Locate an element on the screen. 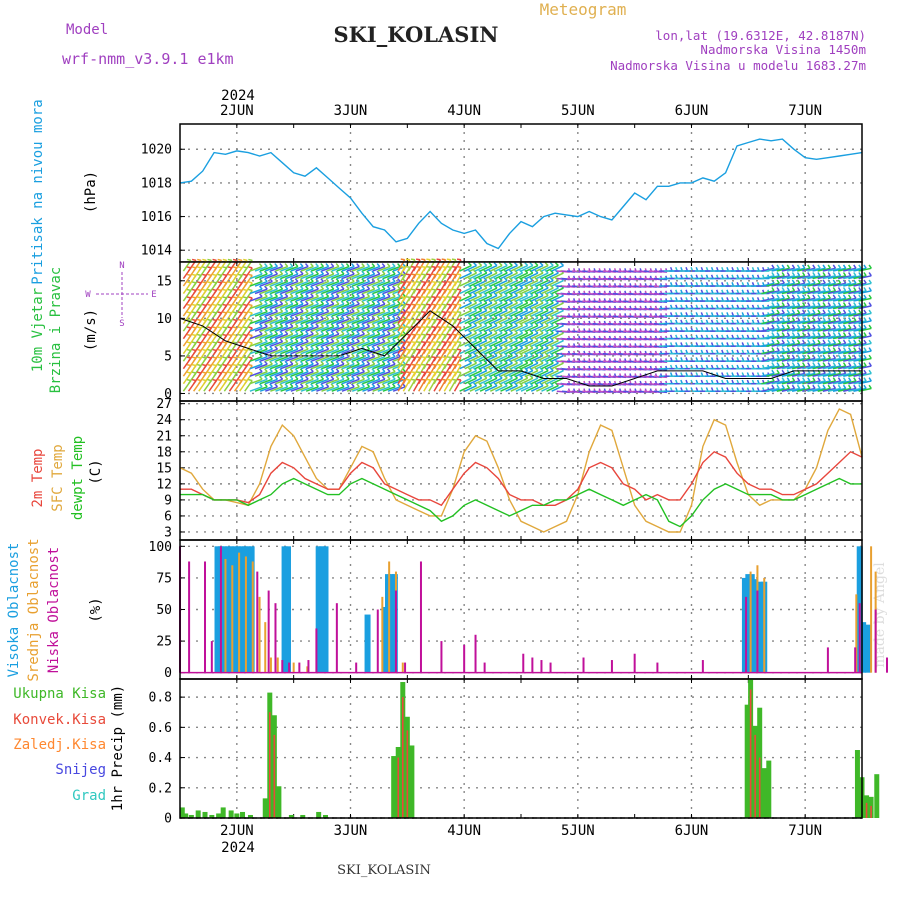 This screenshot has width=900, height=904. high-cloud-bar is located at coordinates (287, 609).